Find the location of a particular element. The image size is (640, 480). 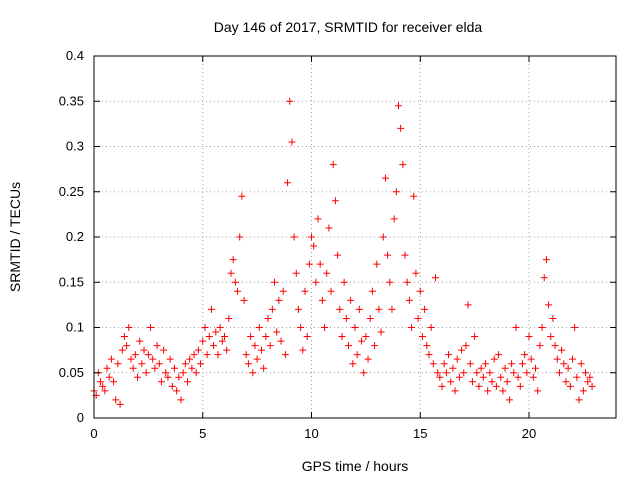

y-tick-label: 0.15 is located at coordinates (71, 281).